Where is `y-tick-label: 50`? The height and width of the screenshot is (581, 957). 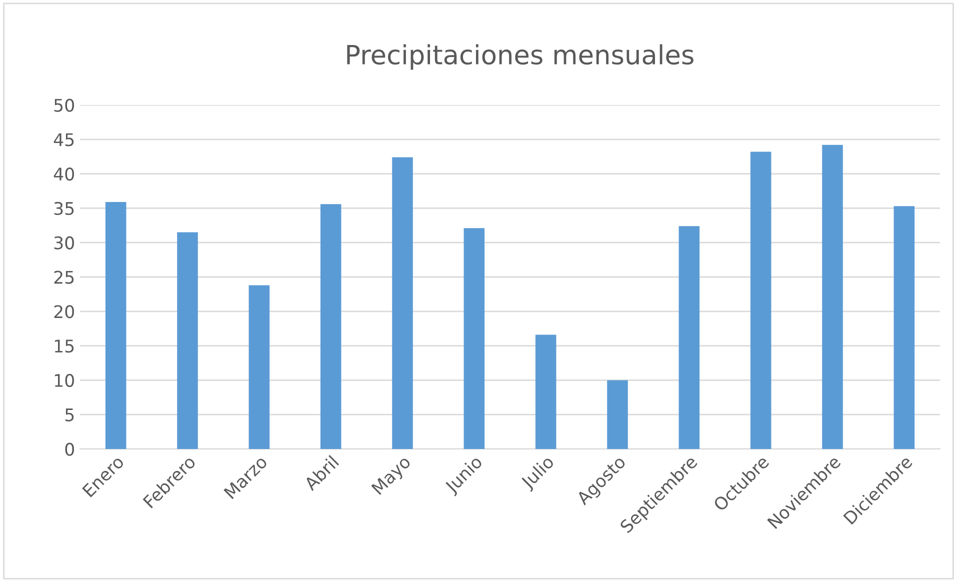 y-tick-label: 50 is located at coordinates (64, 105).